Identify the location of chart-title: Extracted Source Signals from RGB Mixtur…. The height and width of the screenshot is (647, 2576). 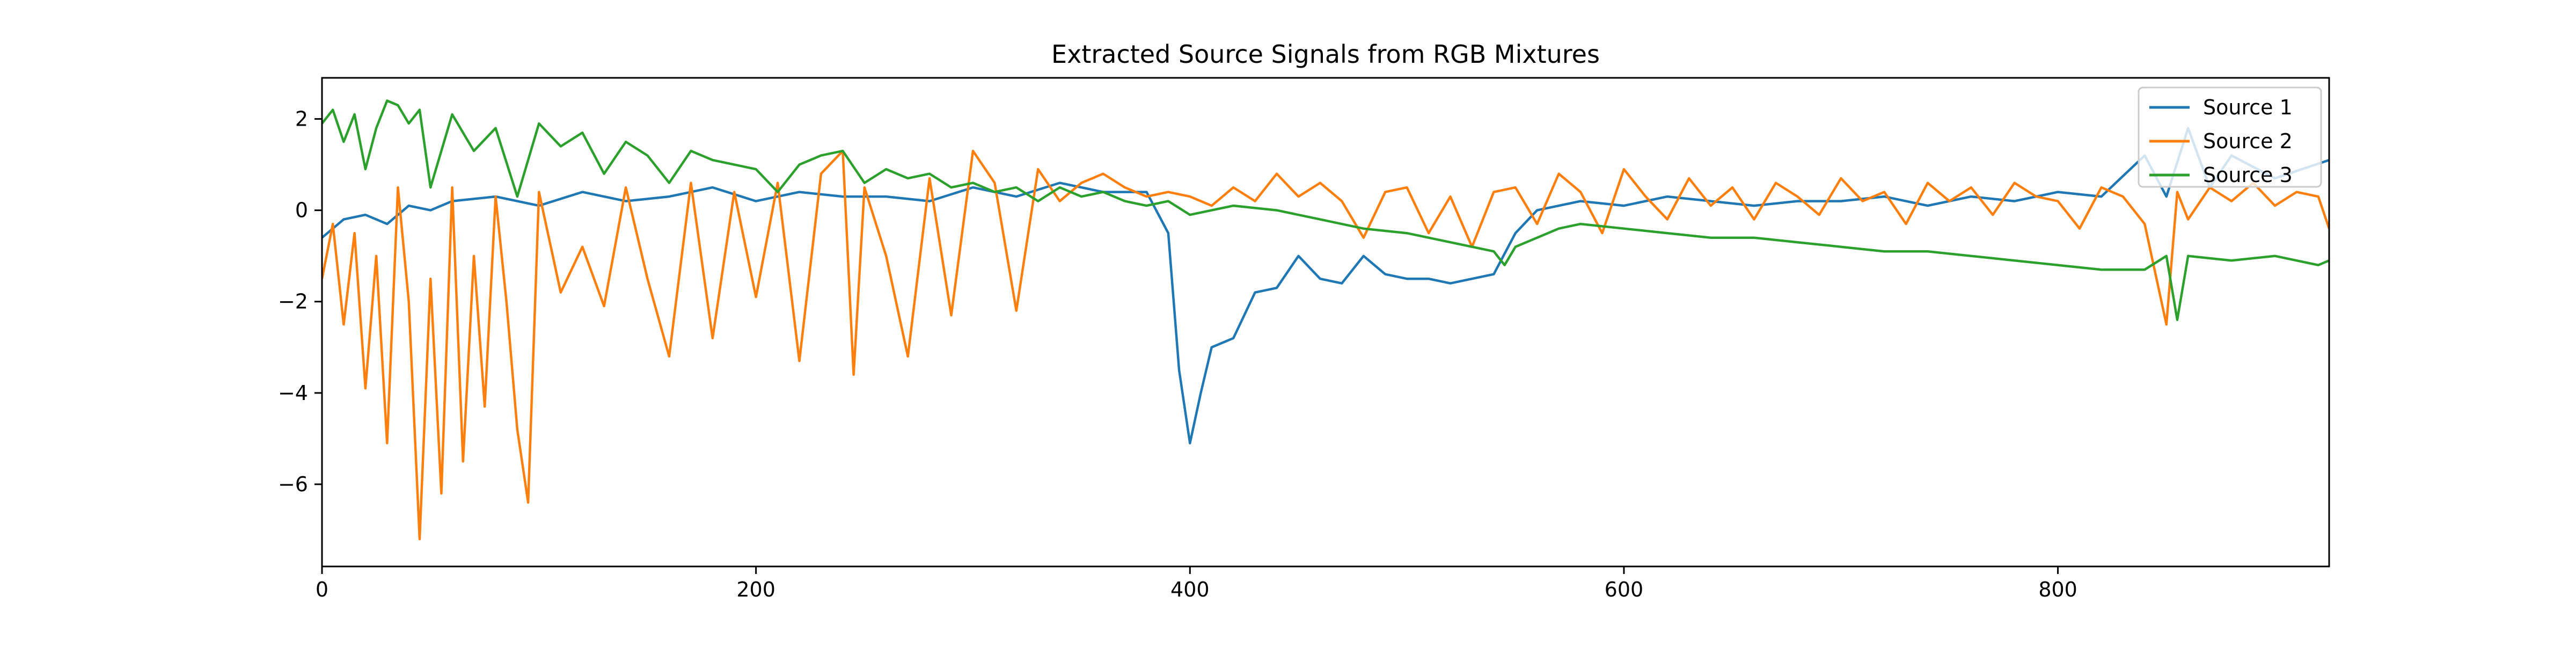
(1325, 54).